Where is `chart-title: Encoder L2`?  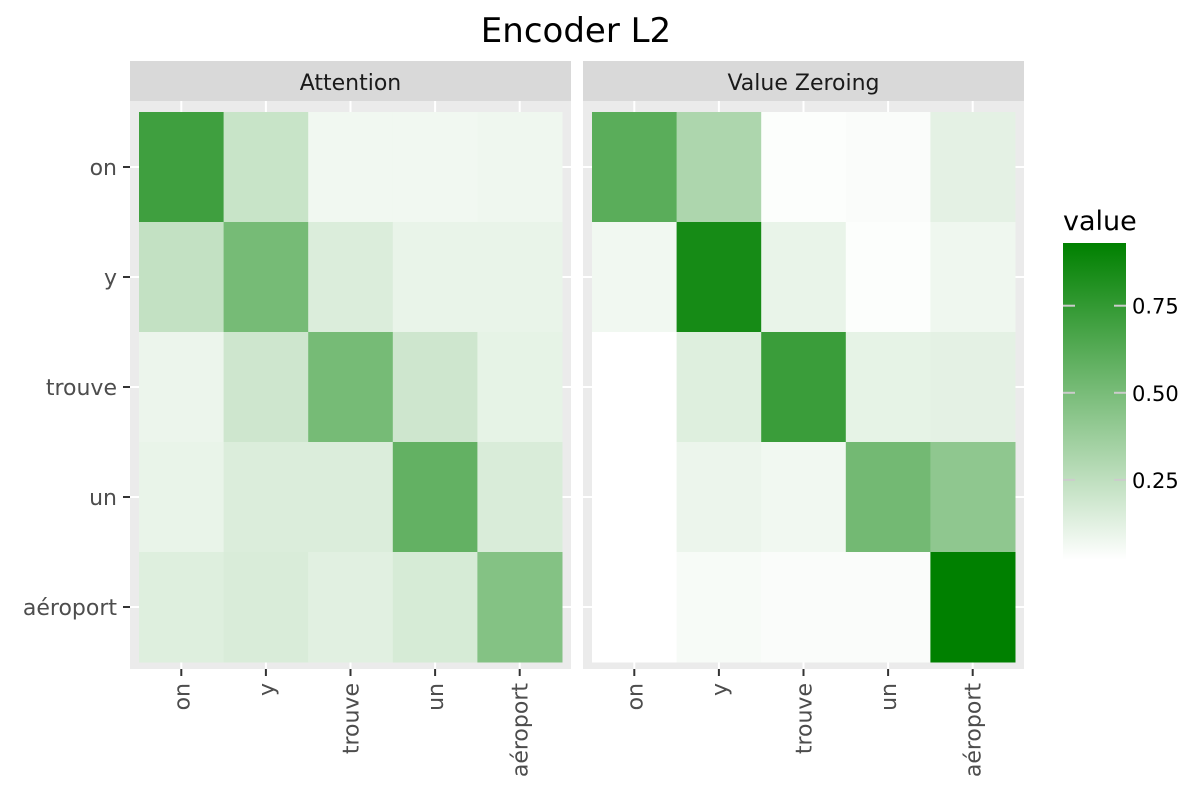
chart-title: Encoder L2 is located at coordinates (576, 31).